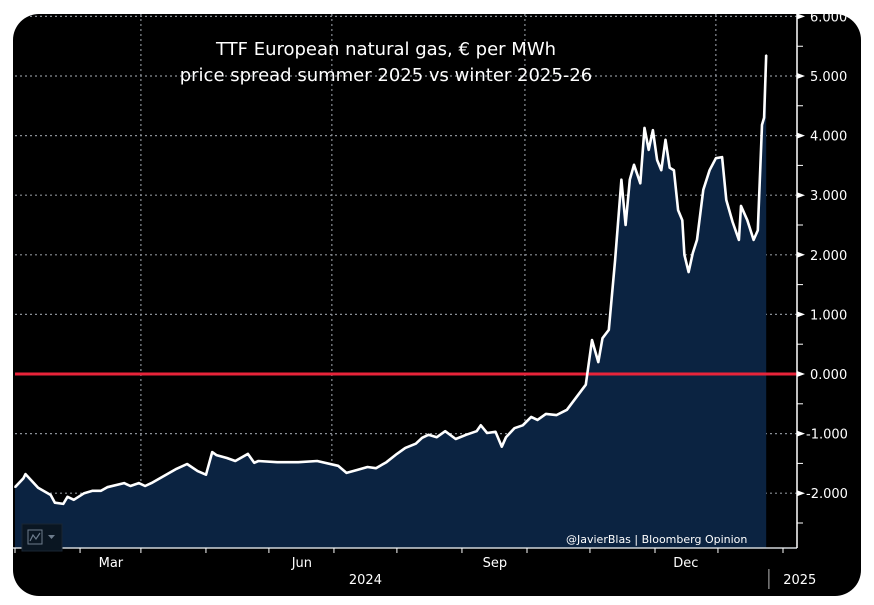 This screenshot has height=605, width=874. Describe the element at coordinates (35, 537) in the screenshot. I see `line-chart-icon` at that location.